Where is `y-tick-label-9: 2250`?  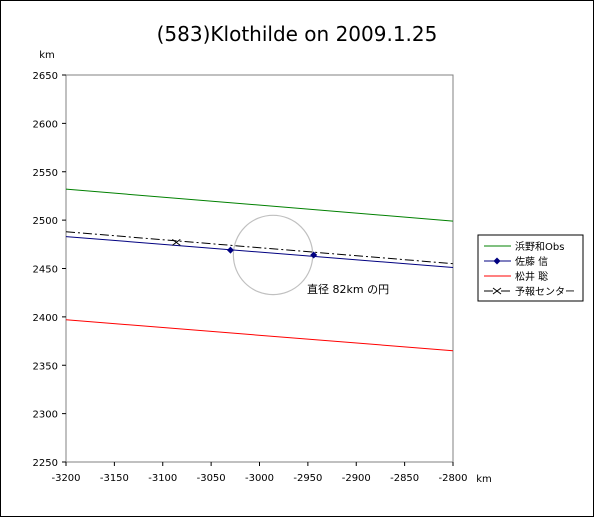 y-tick-label-9: 2250 is located at coordinates (45, 463).